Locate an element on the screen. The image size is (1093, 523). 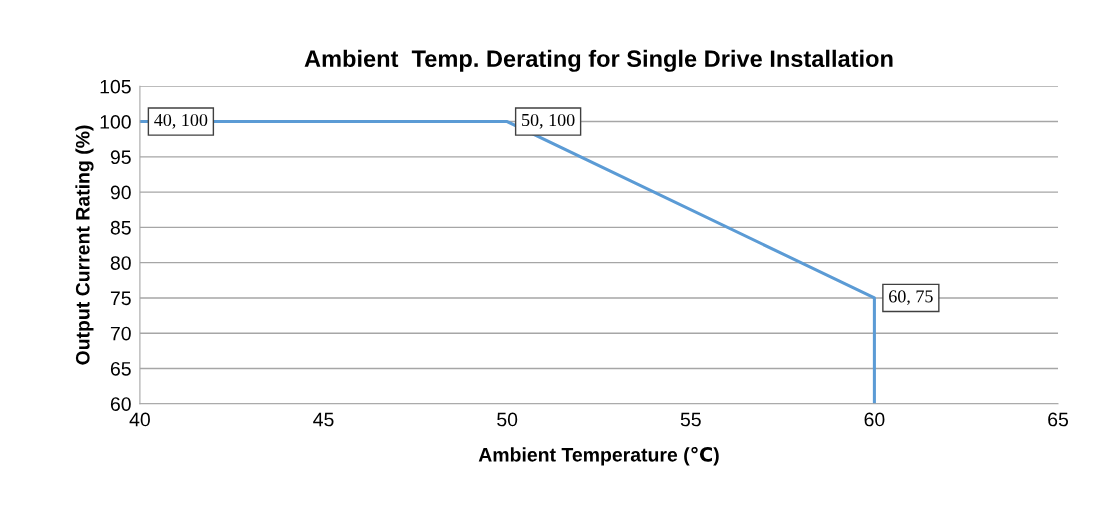
y-axis-title: Output Current Rating (%) is located at coordinates (84, 245).